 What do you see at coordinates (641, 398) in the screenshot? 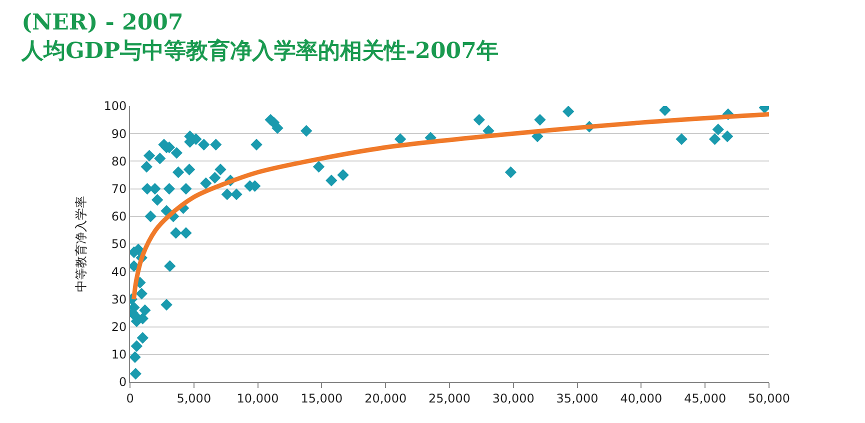
I see `x-tick-label: 40,000` at bounding box center [641, 398].